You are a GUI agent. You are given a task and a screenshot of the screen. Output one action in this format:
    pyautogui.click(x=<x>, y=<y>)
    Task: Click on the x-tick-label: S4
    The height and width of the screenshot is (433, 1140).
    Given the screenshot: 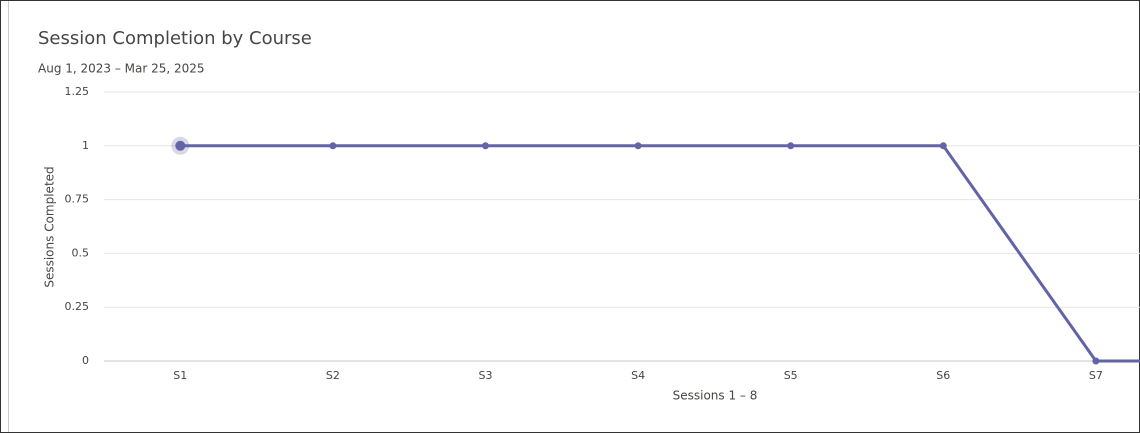 What is the action you would take?
    pyautogui.click(x=638, y=375)
    